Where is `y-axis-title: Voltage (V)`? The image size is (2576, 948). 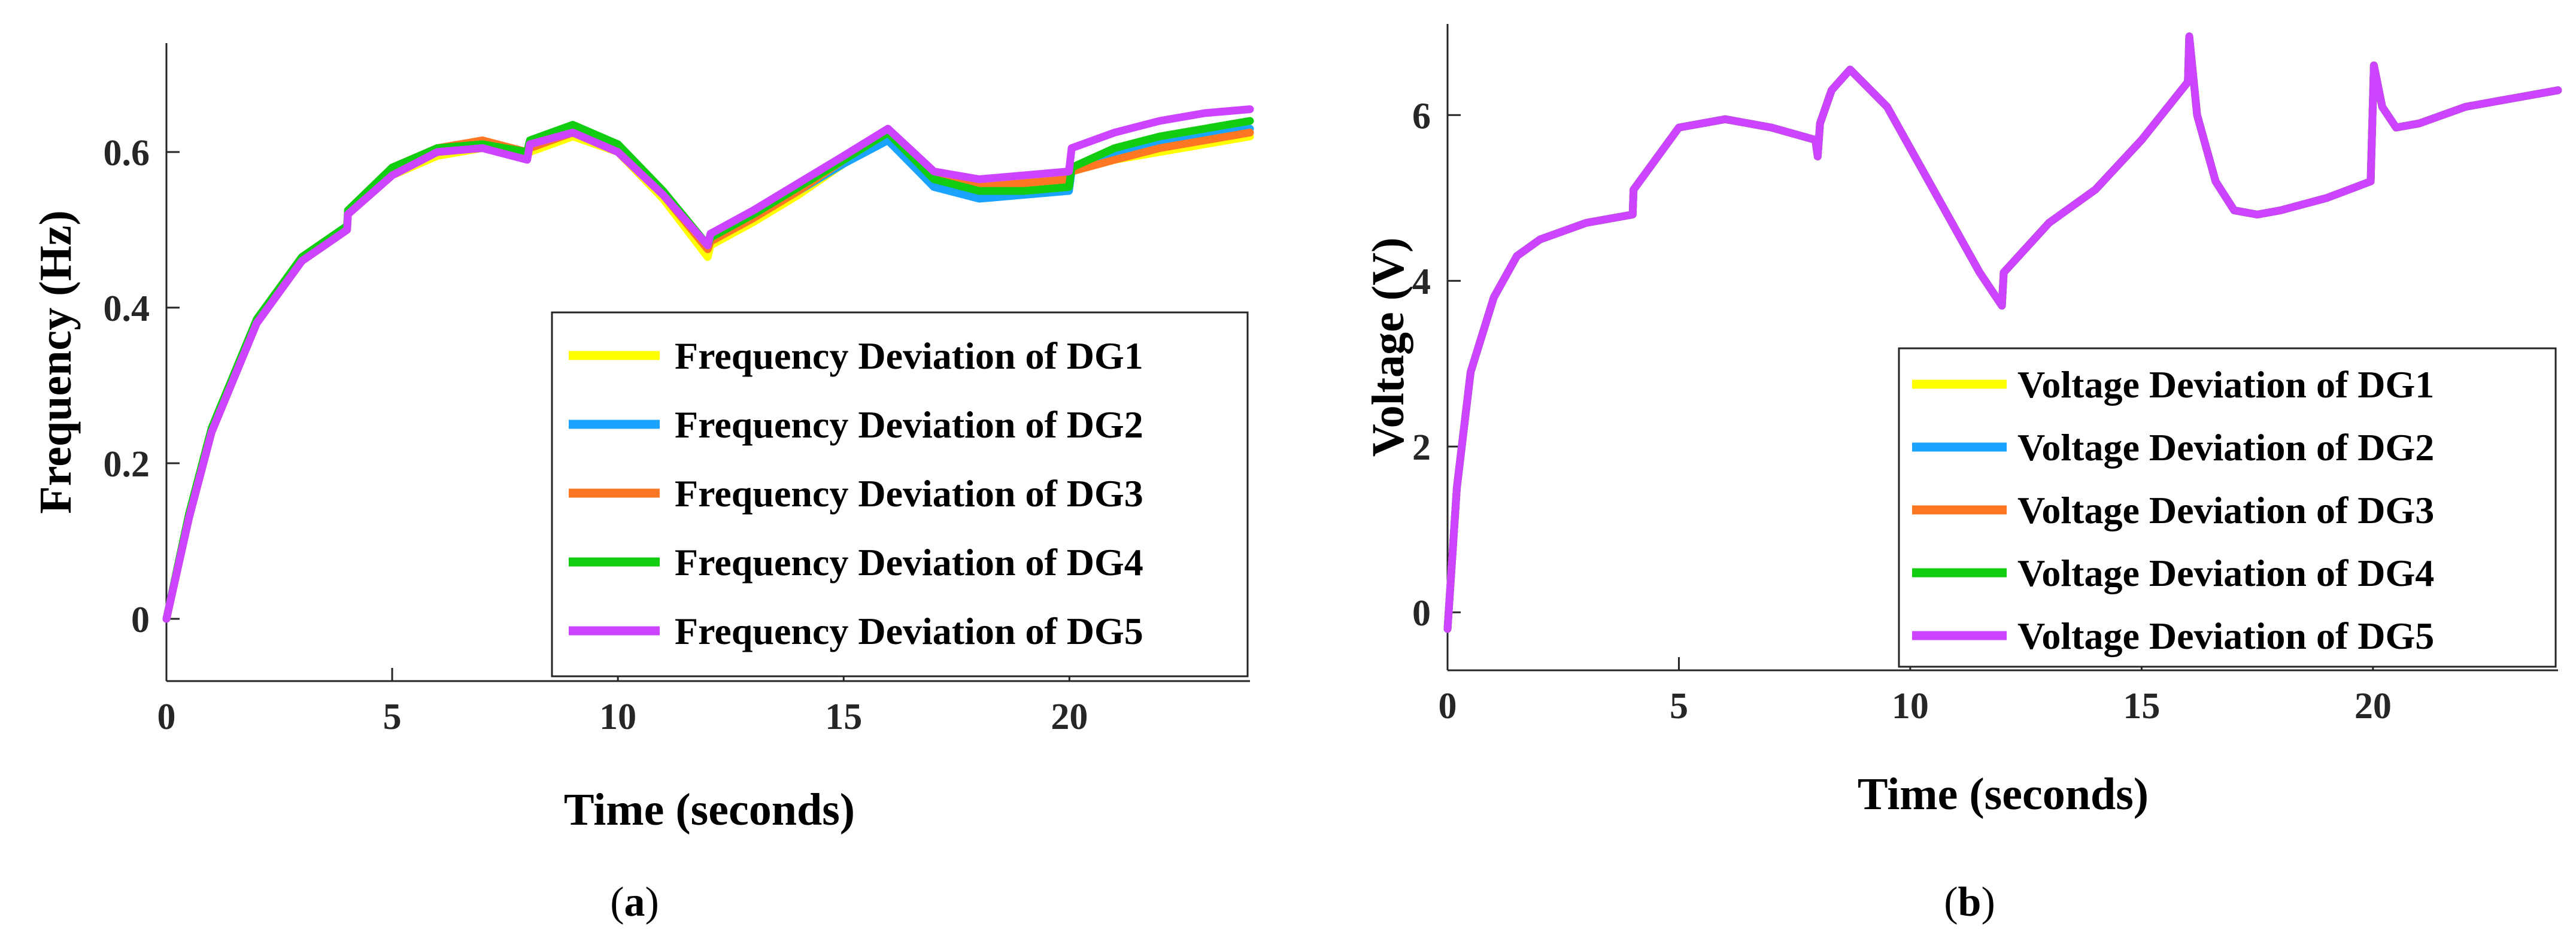
y-axis-title: Voltage (V) is located at coordinates (1388, 347).